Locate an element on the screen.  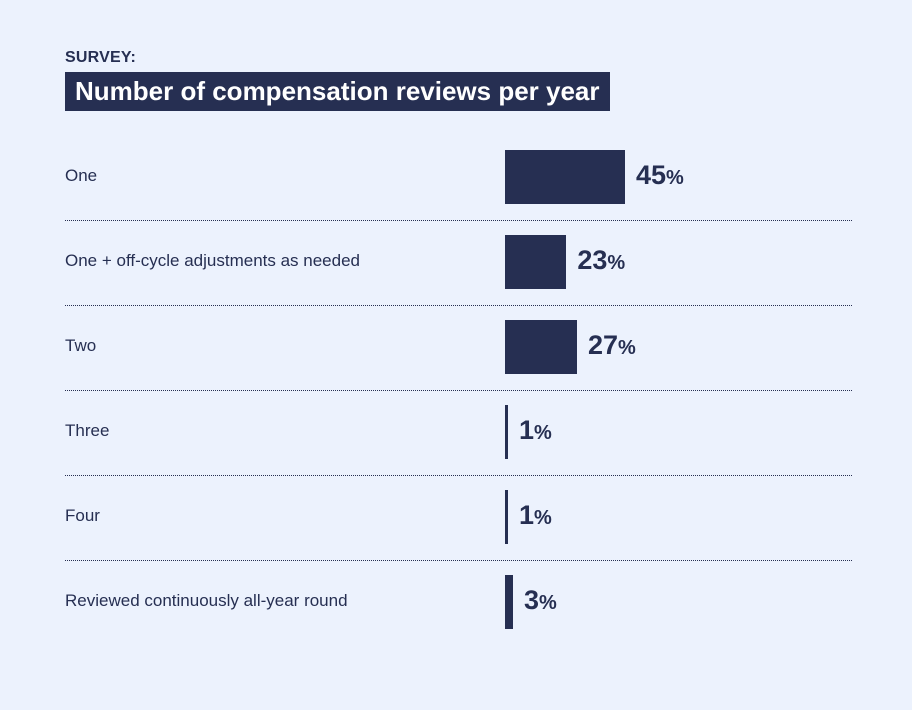
category-label: One + off-cycle adjustments as needed is located at coordinates (213, 260).